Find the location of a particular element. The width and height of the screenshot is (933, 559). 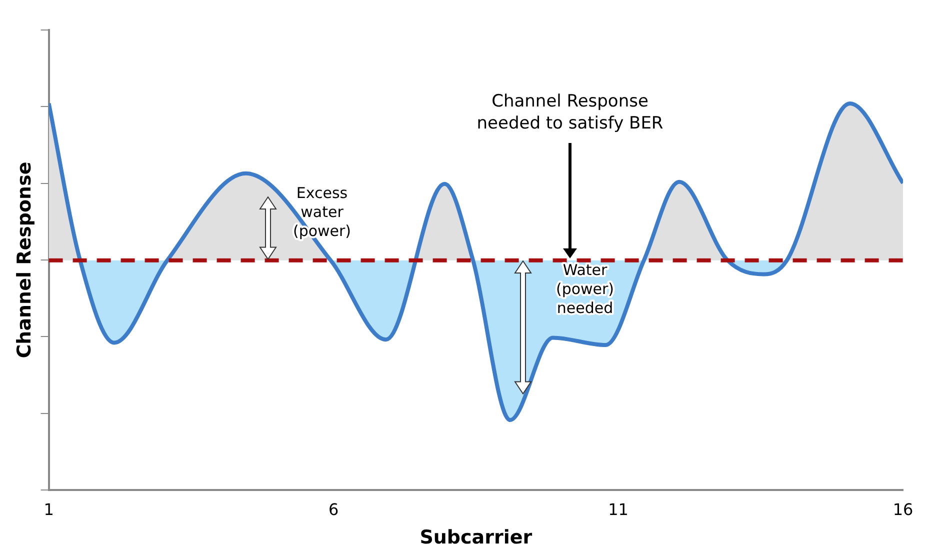

x-tick-label: 1 is located at coordinates (49, 509).